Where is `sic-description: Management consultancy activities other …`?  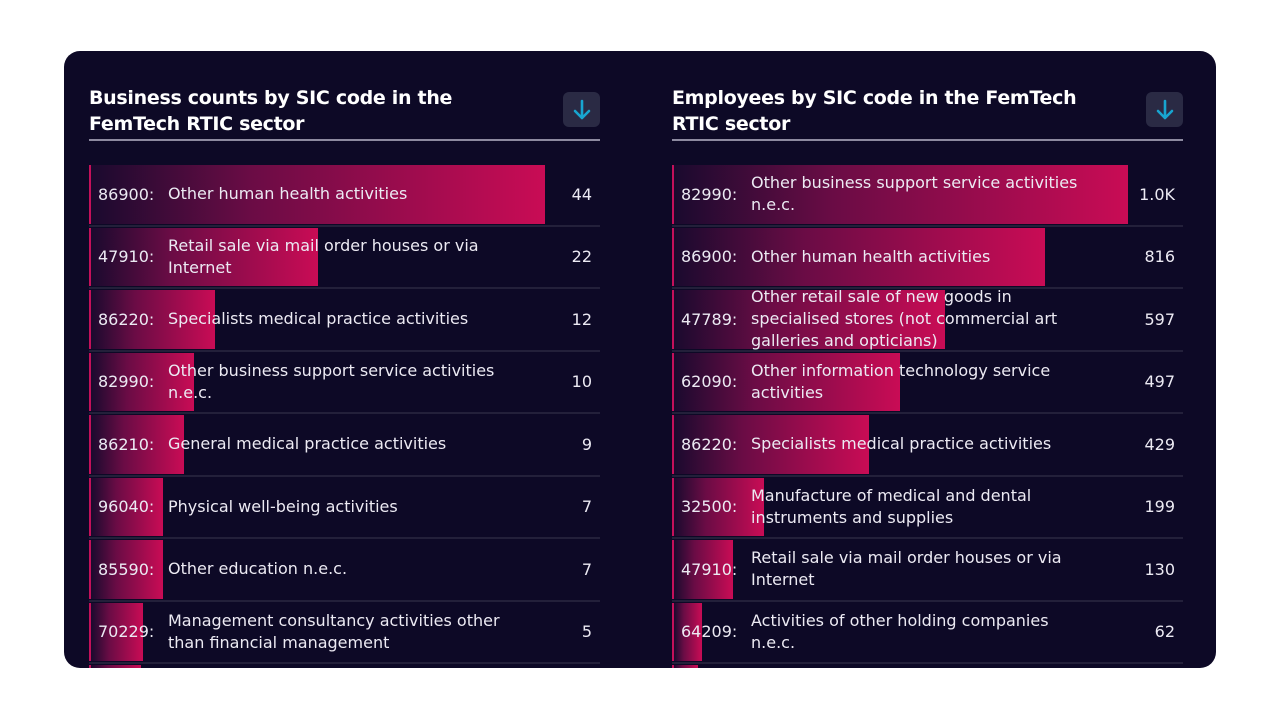 sic-description: Management consultancy activities other … is located at coordinates (334, 631).